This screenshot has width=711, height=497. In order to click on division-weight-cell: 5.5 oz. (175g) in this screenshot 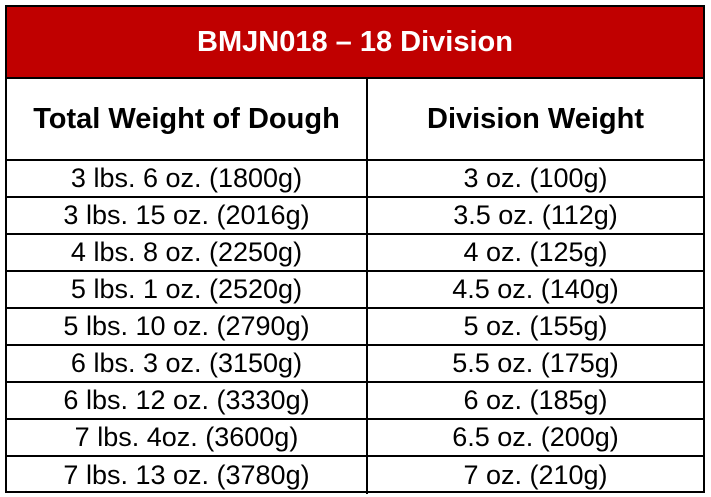, I will do `click(535, 363)`.